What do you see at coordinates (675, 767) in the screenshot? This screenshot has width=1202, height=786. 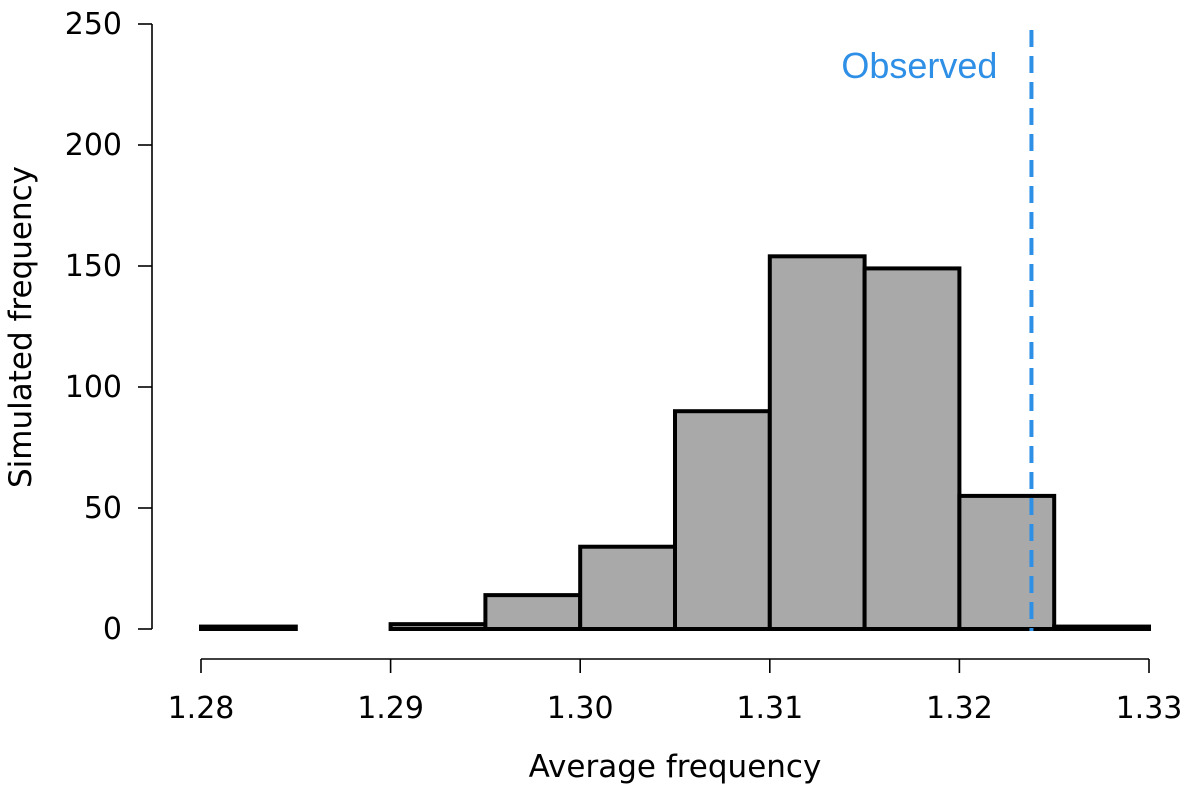 I see `x-axis-title: Average frequency` at bounding box center [675, 767].